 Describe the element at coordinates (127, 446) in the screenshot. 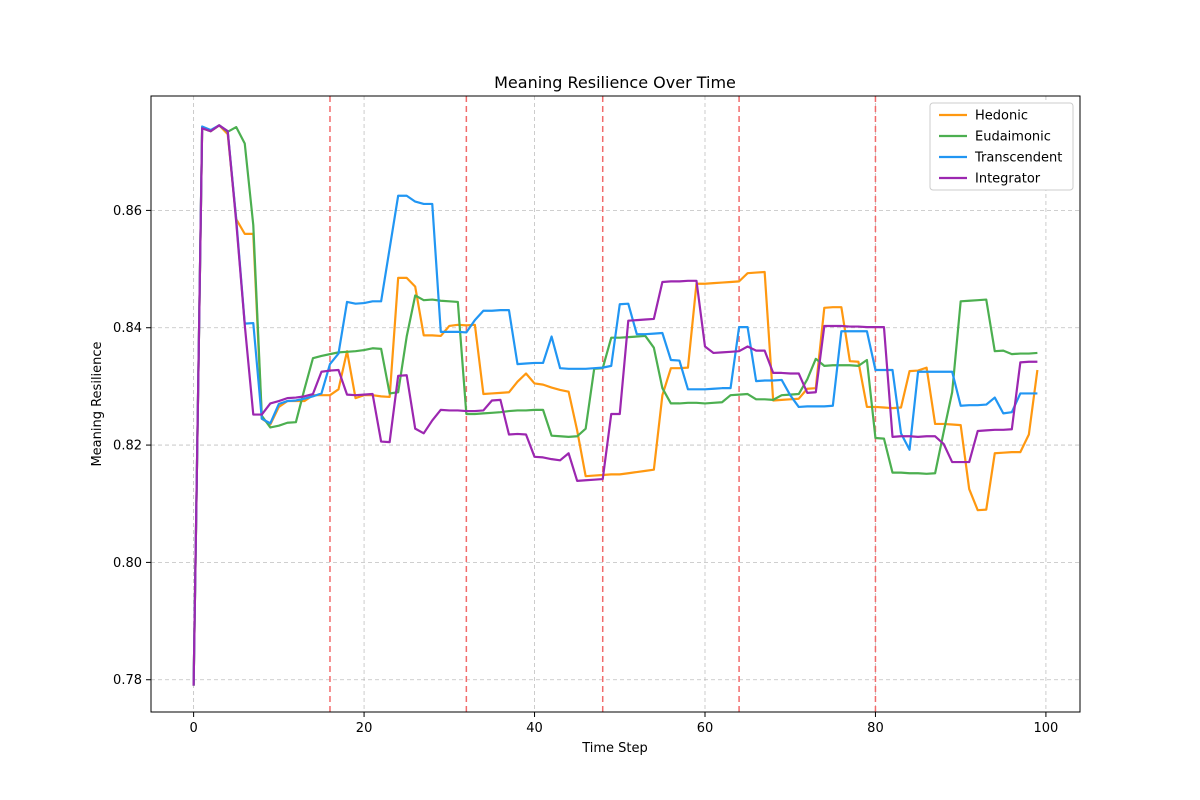

I see `y-tick-label: 0.82` at that location.